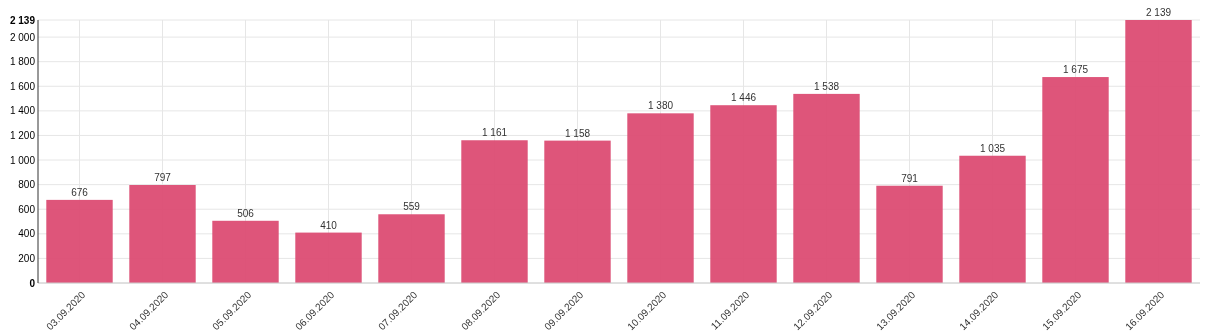 The image size is (1210, 334). Describe the element at coordinates (22, 86) in the screenshot. I see `y-tick-label: 1 600` at that location.